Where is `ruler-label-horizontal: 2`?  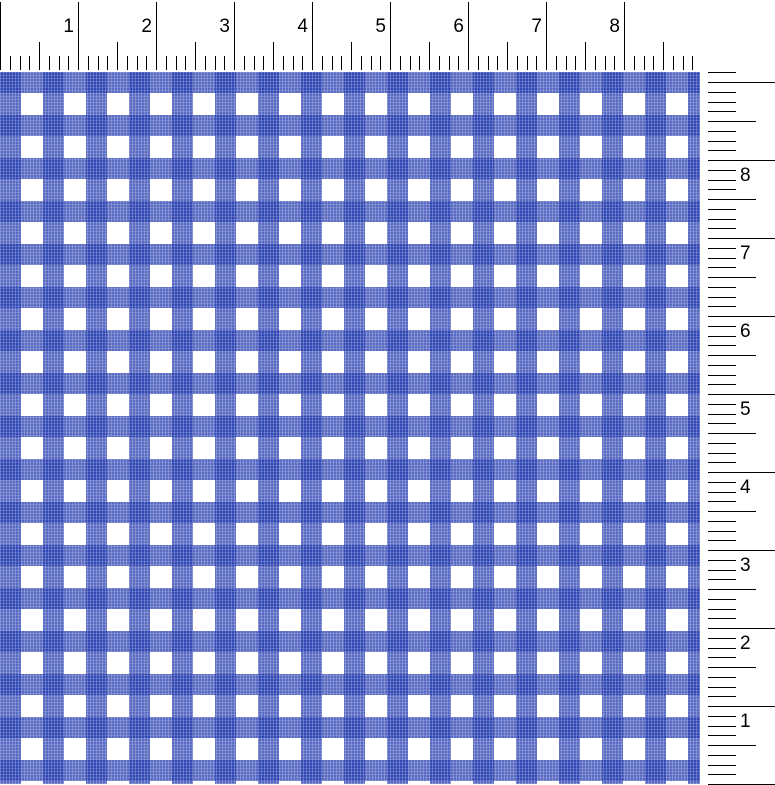
ruler-label-horizontal: 2 is located at coordinates (146, 26).